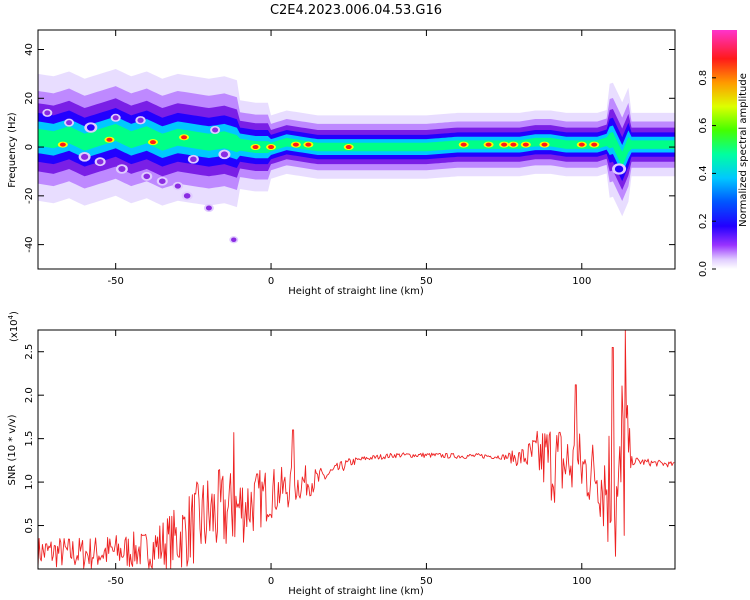  I want to click on y-multiplier-suffix: ), so click(14, 313).